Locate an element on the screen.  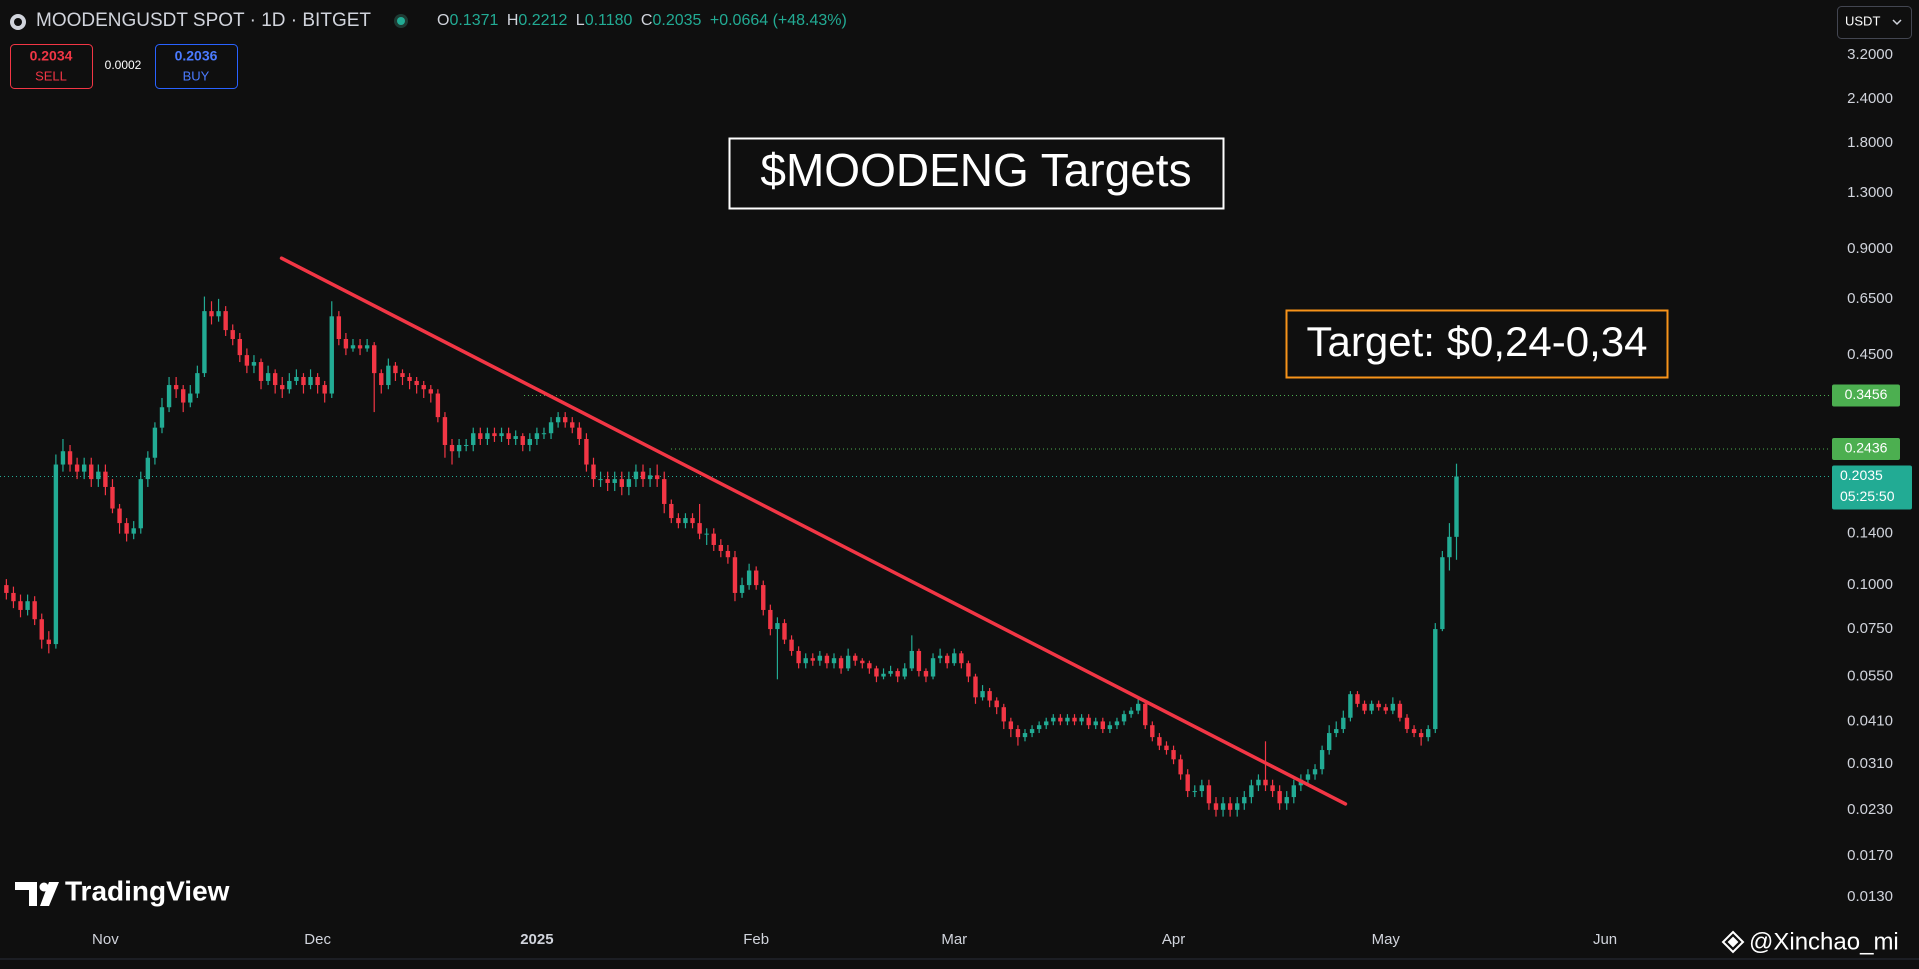
x-tick-label: May is located at coordinates (1386, 939).